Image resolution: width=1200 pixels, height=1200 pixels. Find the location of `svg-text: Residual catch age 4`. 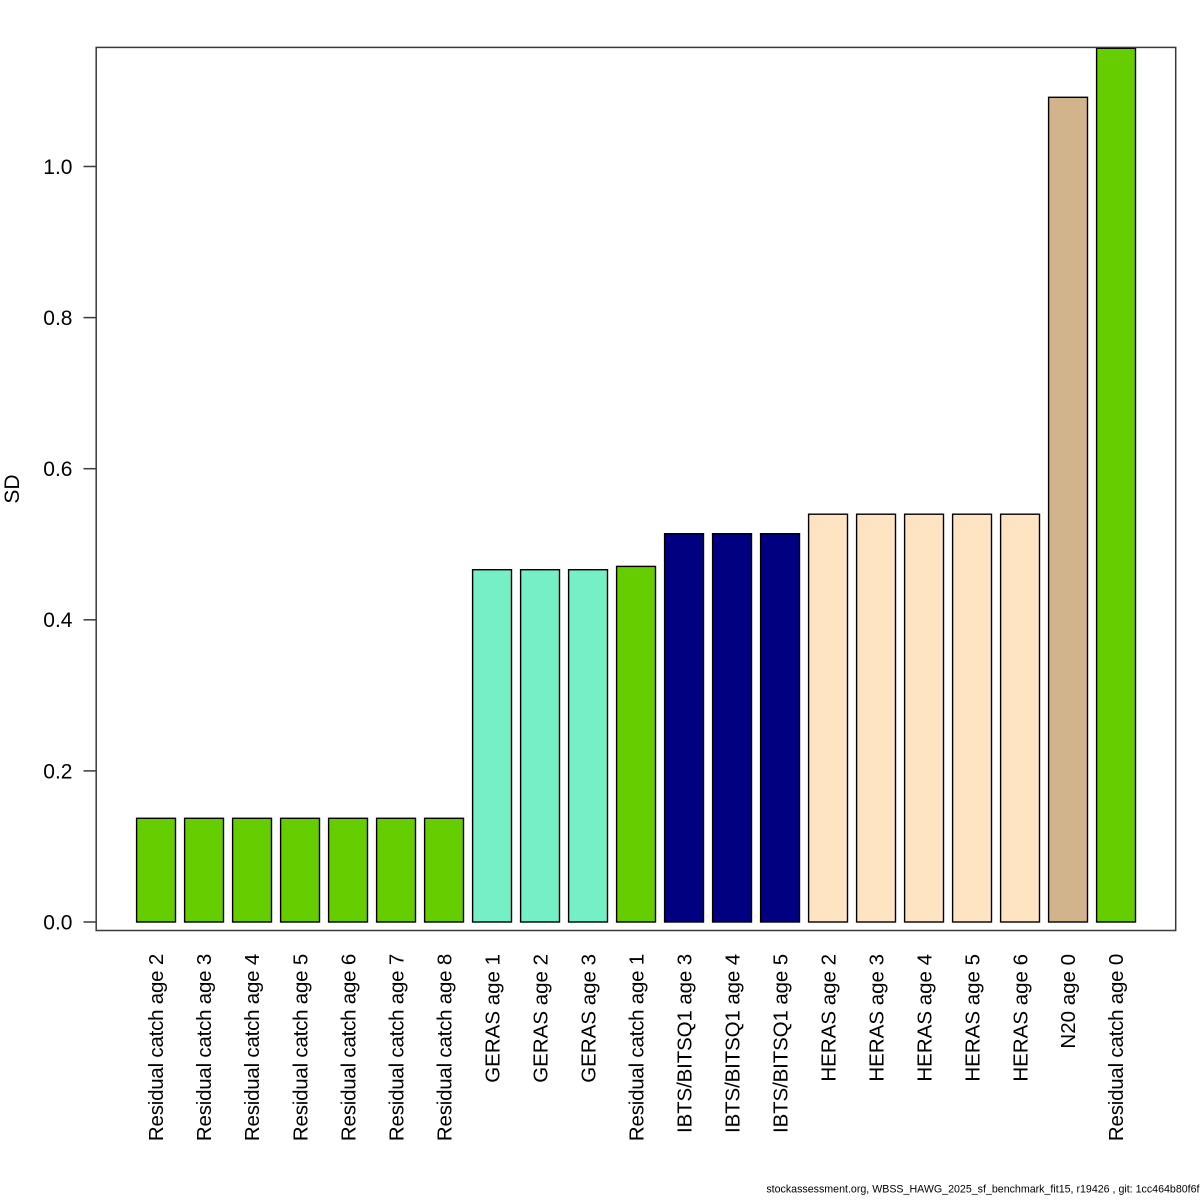

svg-text: Residual catch age 4 is located at coordinates (252, 1047).